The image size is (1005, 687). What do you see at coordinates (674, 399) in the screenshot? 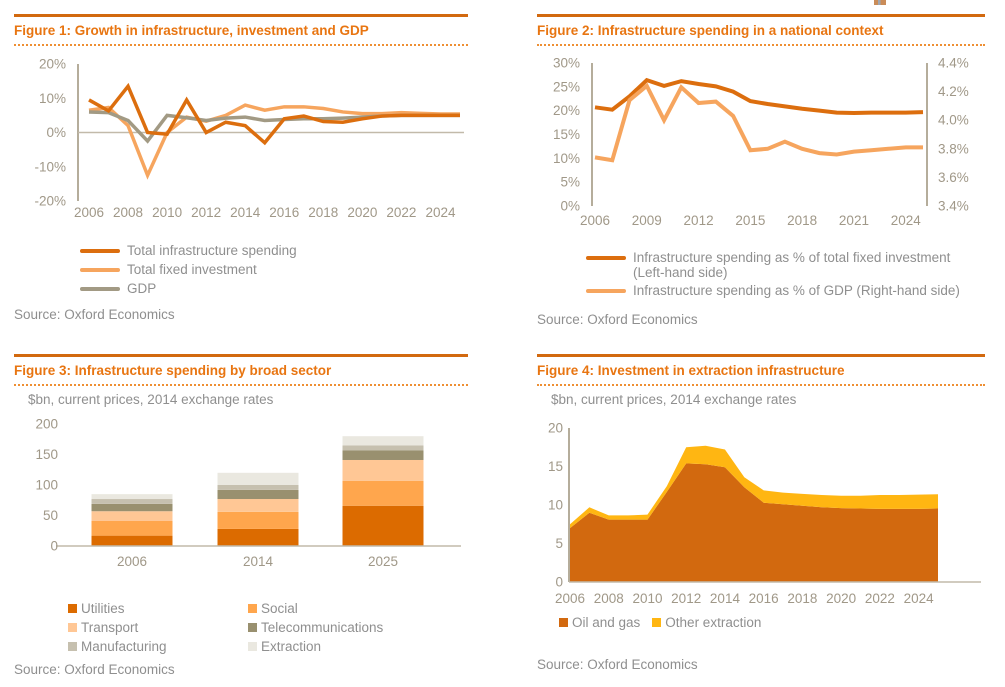
I see `figure-4-units-subtitle: $bn, current prices, 2014 exchange rates` at bounding box center [674, 399].